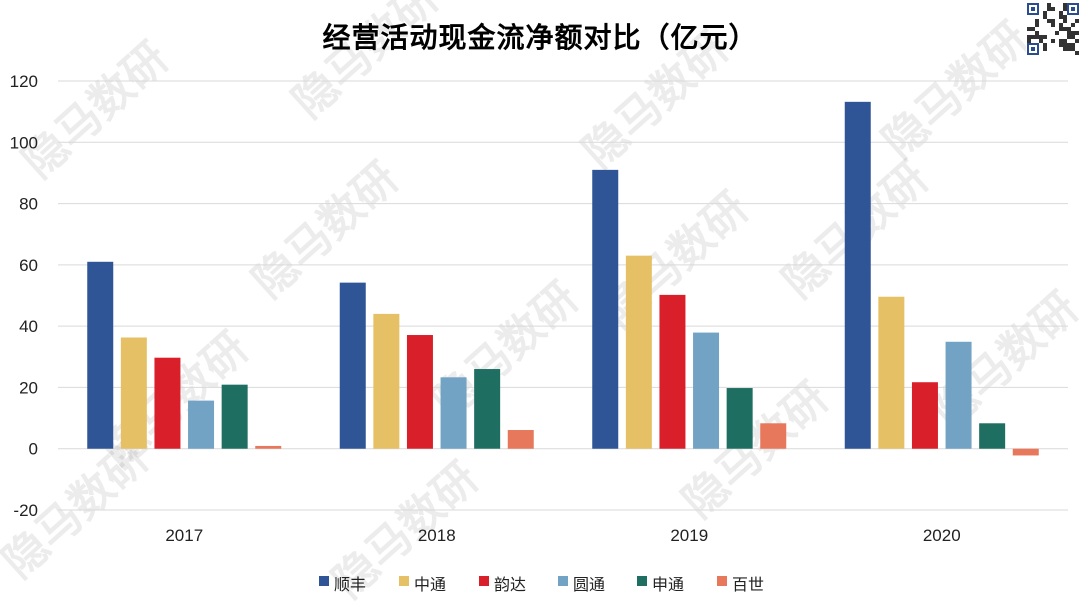  I want to click on y-tick-label: 40, so click(28, 326).